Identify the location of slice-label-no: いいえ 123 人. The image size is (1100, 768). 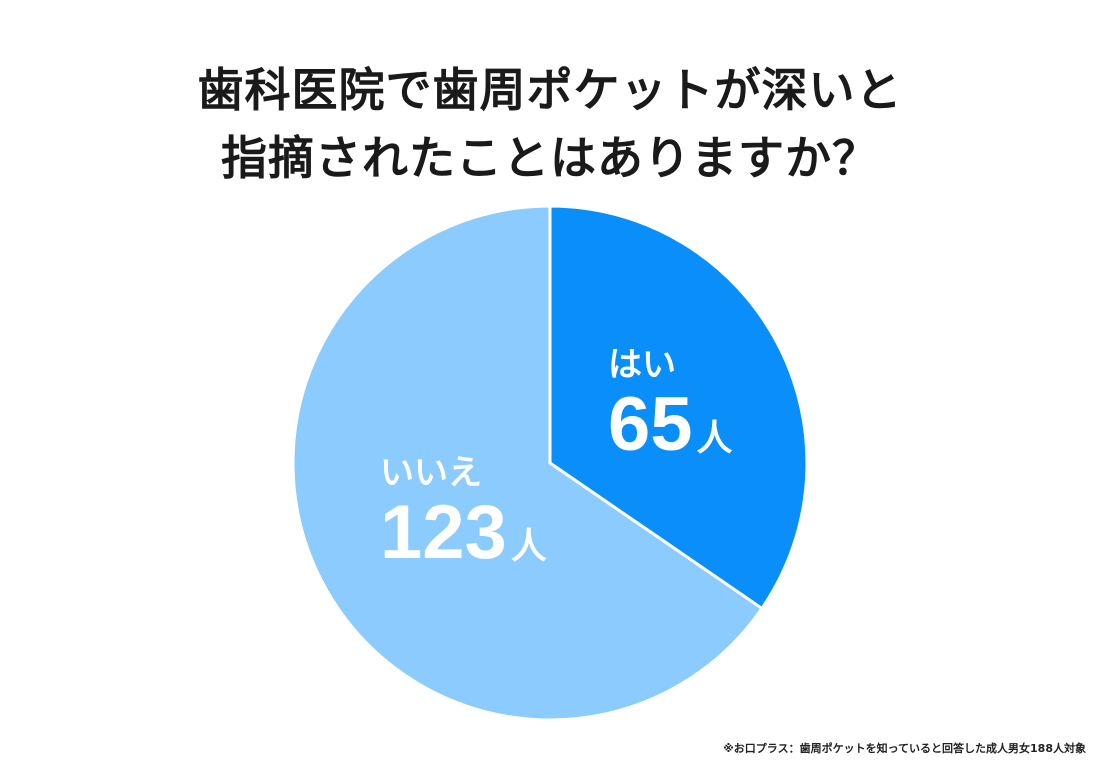
(463, 519).